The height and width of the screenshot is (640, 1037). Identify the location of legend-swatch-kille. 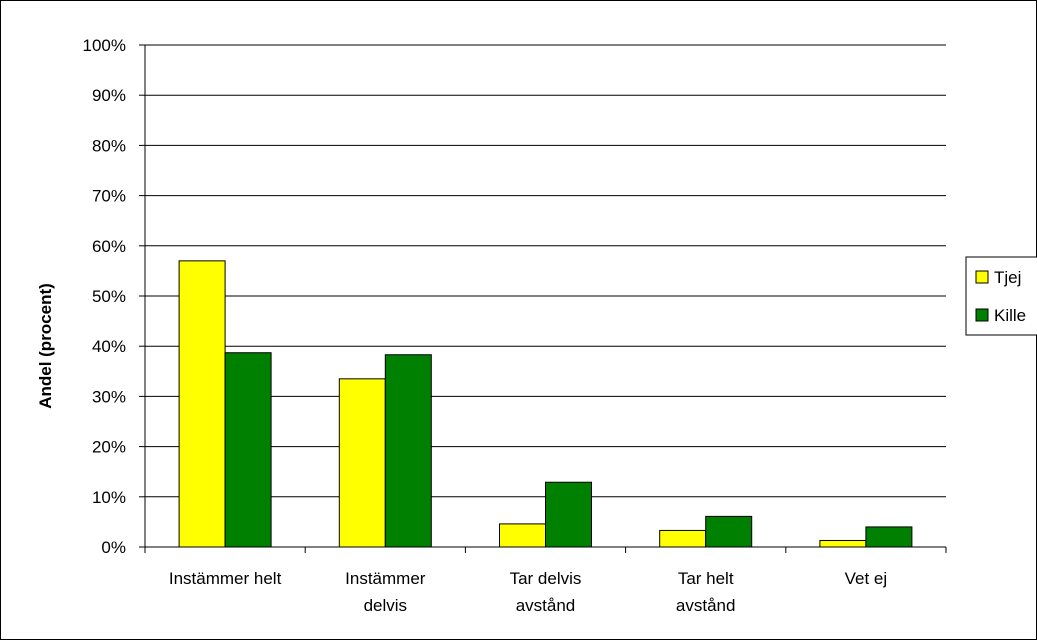
(982, 315).